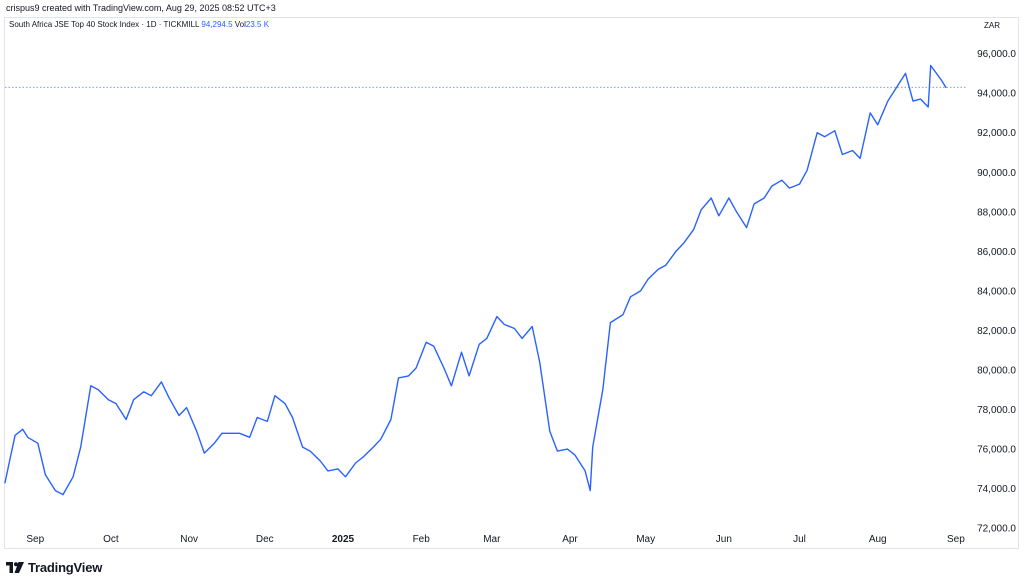  I want to click on currency-label: ZAR, so click(992, 25).